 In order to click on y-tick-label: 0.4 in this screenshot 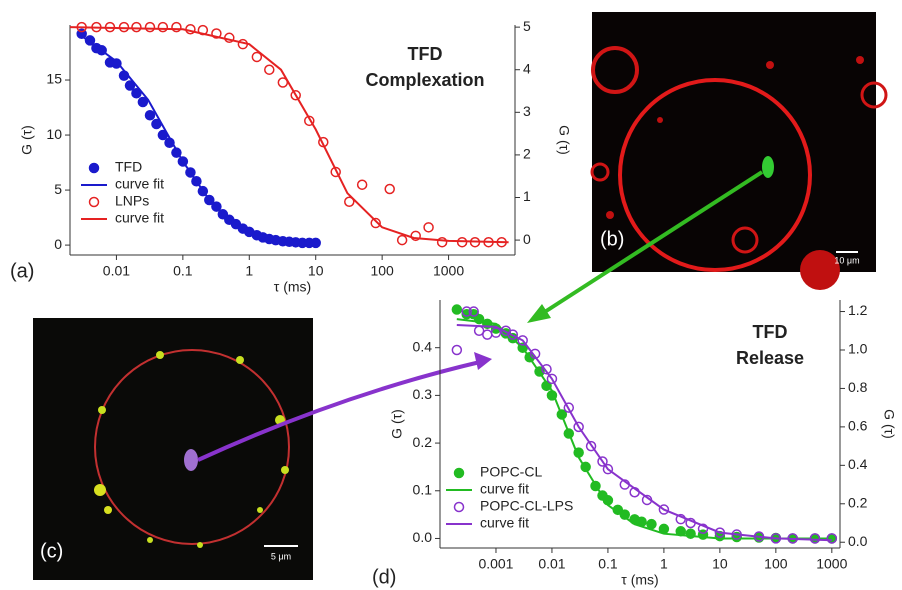, I will do `click(423, 346)`.